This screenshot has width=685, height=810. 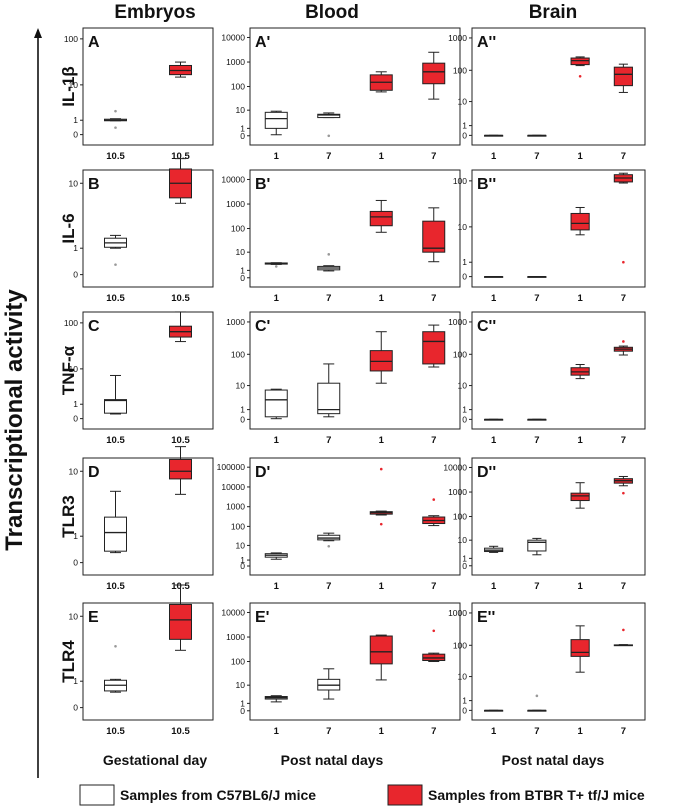 What do you see at coordinates (154, 12) in the screenshot?
I see `column-title-0: Embryos` at bounding box center [154, 12].